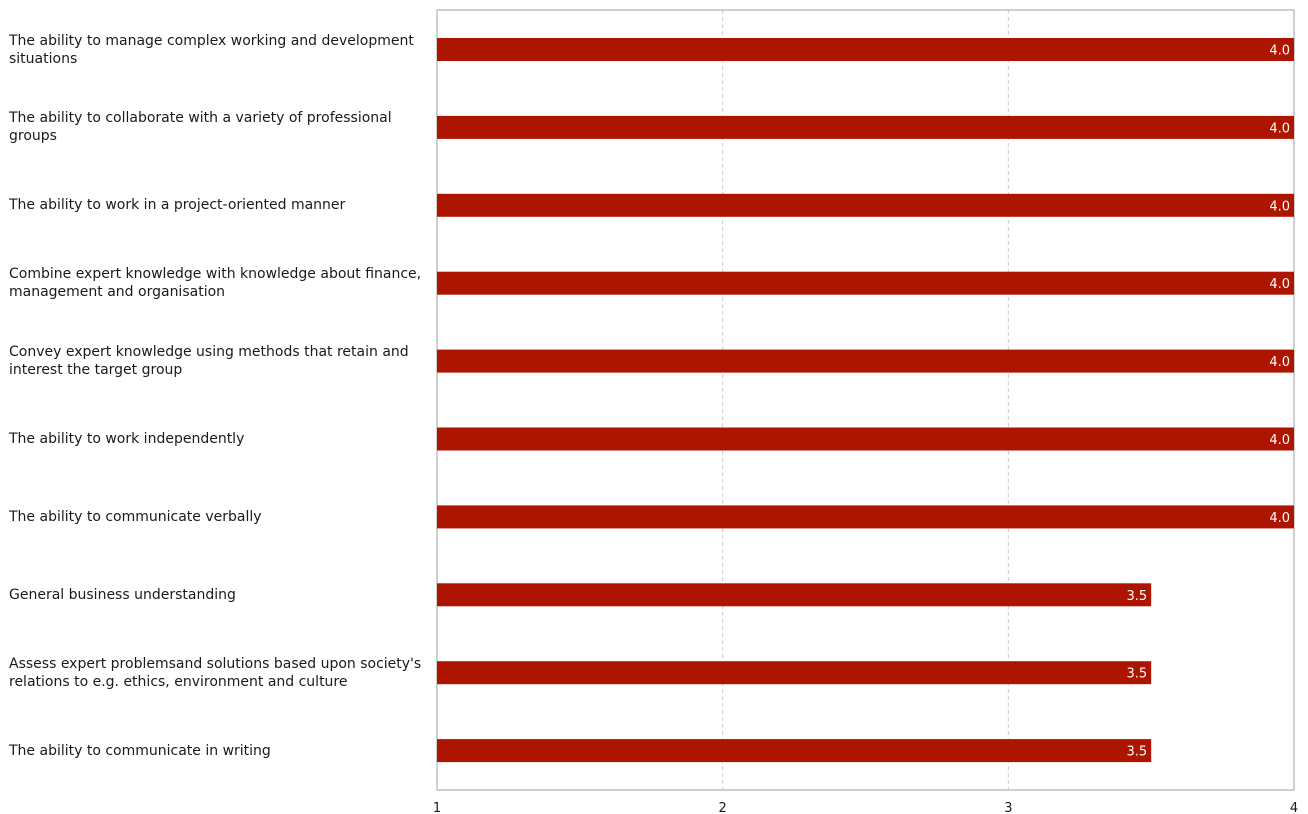 This screenshot has height=814, width=1308. What do you see at coordinates (135, 516) in the screenshot?
I see `category-label: The ability to communicate verbally` at bounding box center [135, 516].